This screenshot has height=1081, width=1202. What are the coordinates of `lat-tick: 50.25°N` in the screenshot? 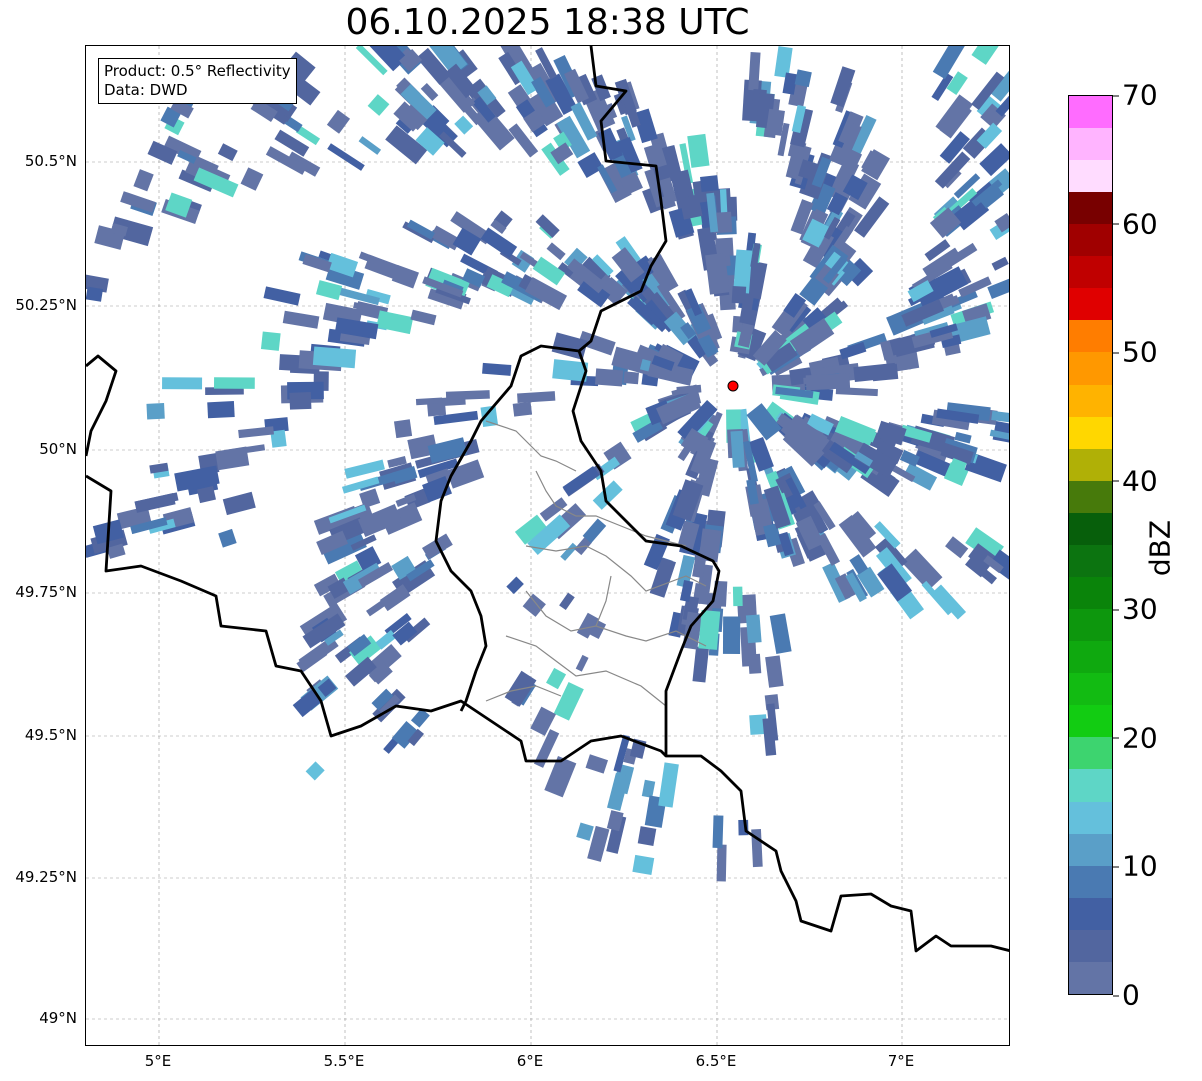 It's located at (46, 305).